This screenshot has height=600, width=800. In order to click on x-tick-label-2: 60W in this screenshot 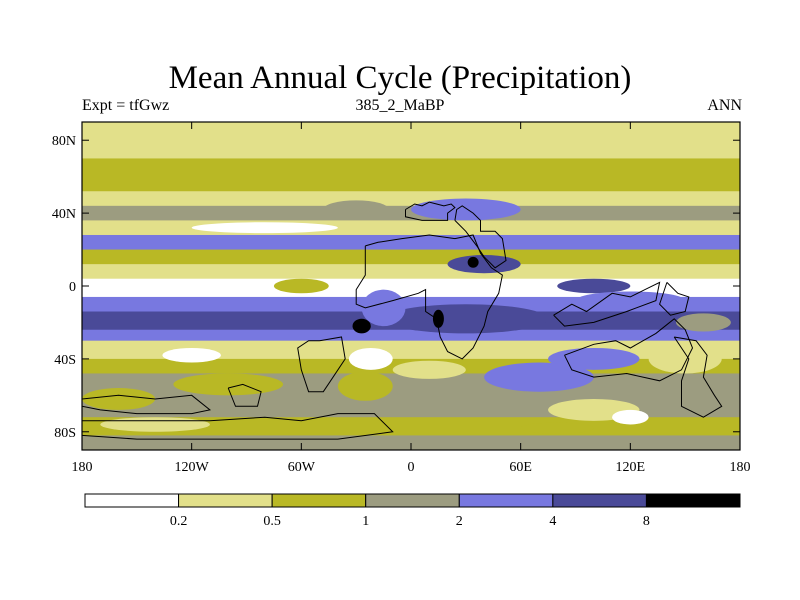, I will do `click(302, 467)`.